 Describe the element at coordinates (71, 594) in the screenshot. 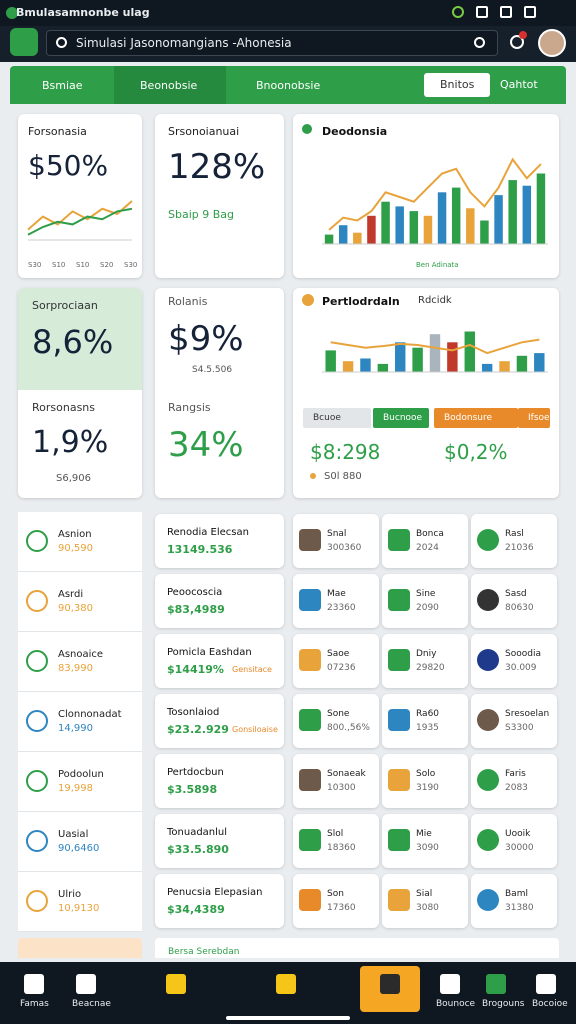

I see `row-name: Asrdi` at that location.